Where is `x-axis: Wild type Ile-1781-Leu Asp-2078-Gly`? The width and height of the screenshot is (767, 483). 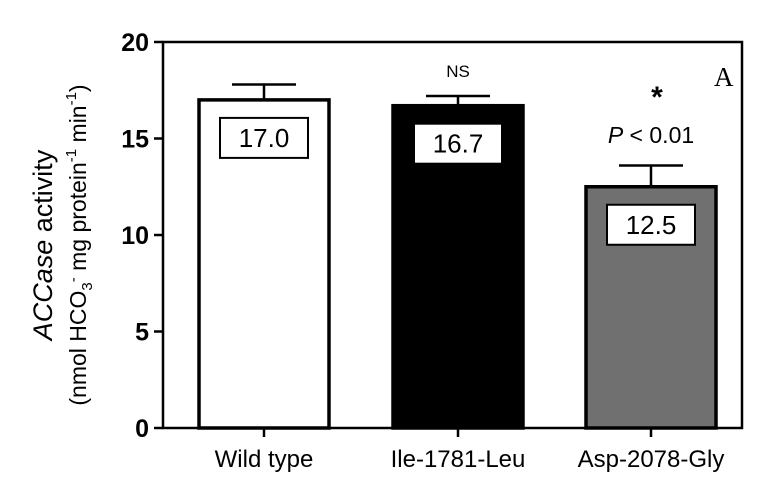 x-axis: Wild type Ile-1781-Leu Asp-2078-Gly is located at coordinates (470, 450).